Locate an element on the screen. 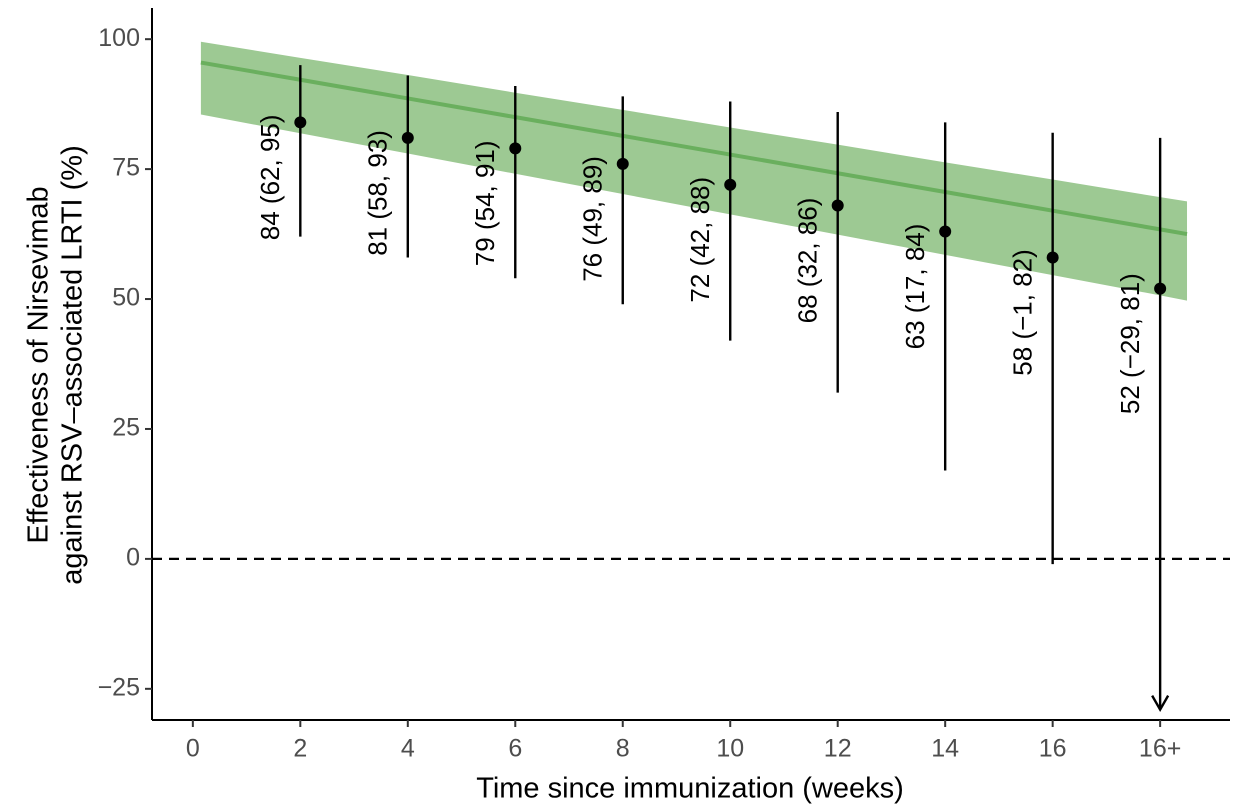  x-tick-label: 4 is located at coordinates (408, 749).